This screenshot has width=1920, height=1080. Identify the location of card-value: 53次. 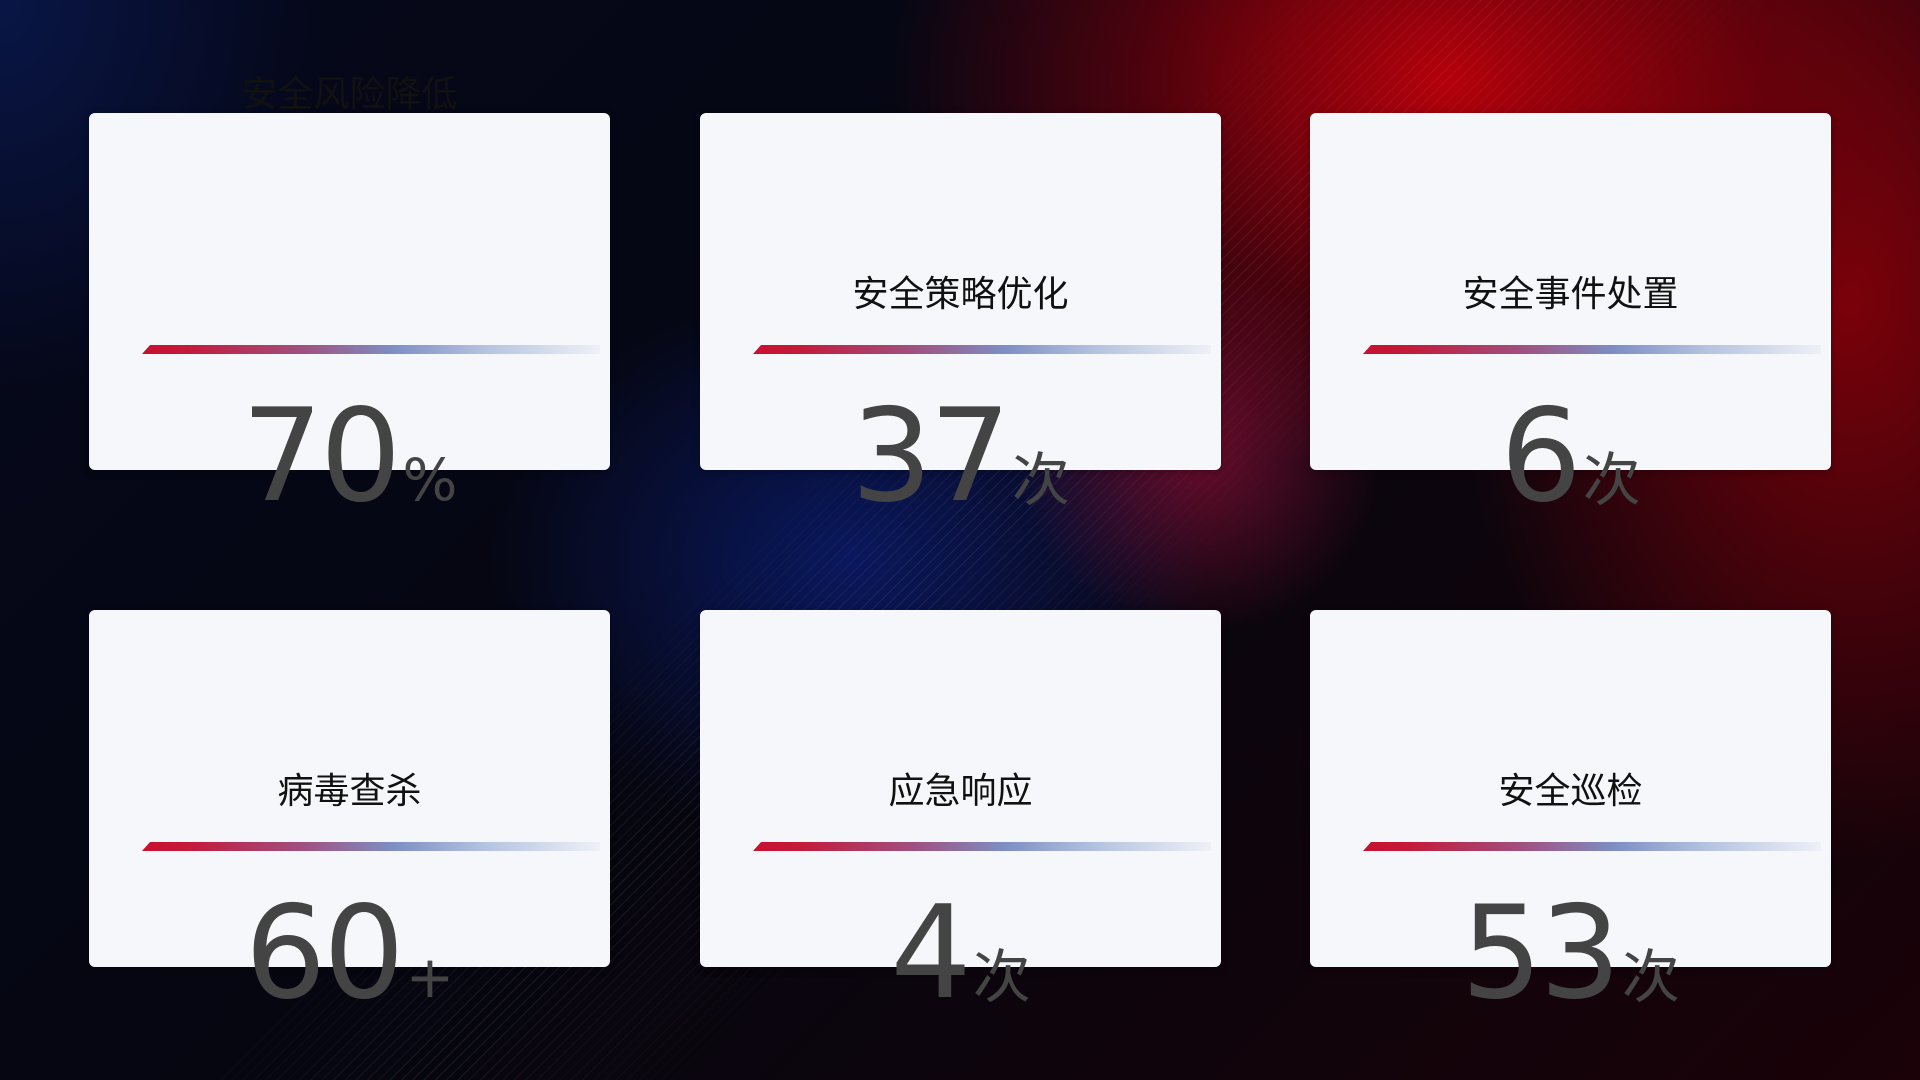
(1570, 954).